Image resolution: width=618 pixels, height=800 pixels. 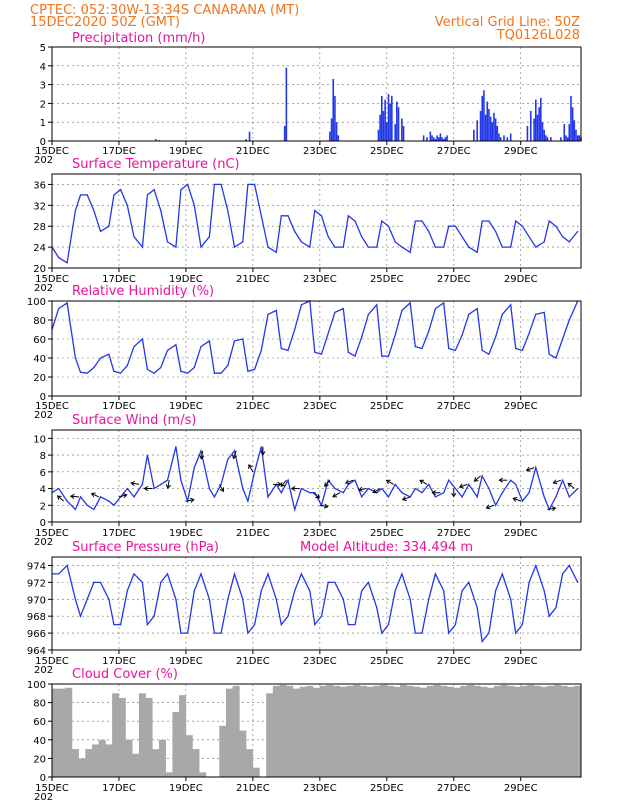 I want to click on plot-frame, so click(x=316, y=221).